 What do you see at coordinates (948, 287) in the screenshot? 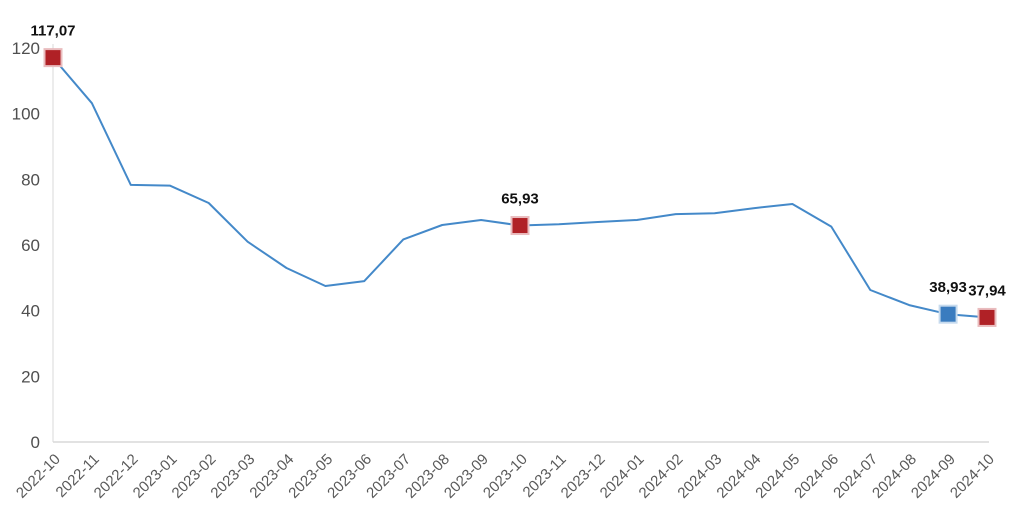
I see `data-point-label-2024-09: 38,93` at bounding box center [948, 287].